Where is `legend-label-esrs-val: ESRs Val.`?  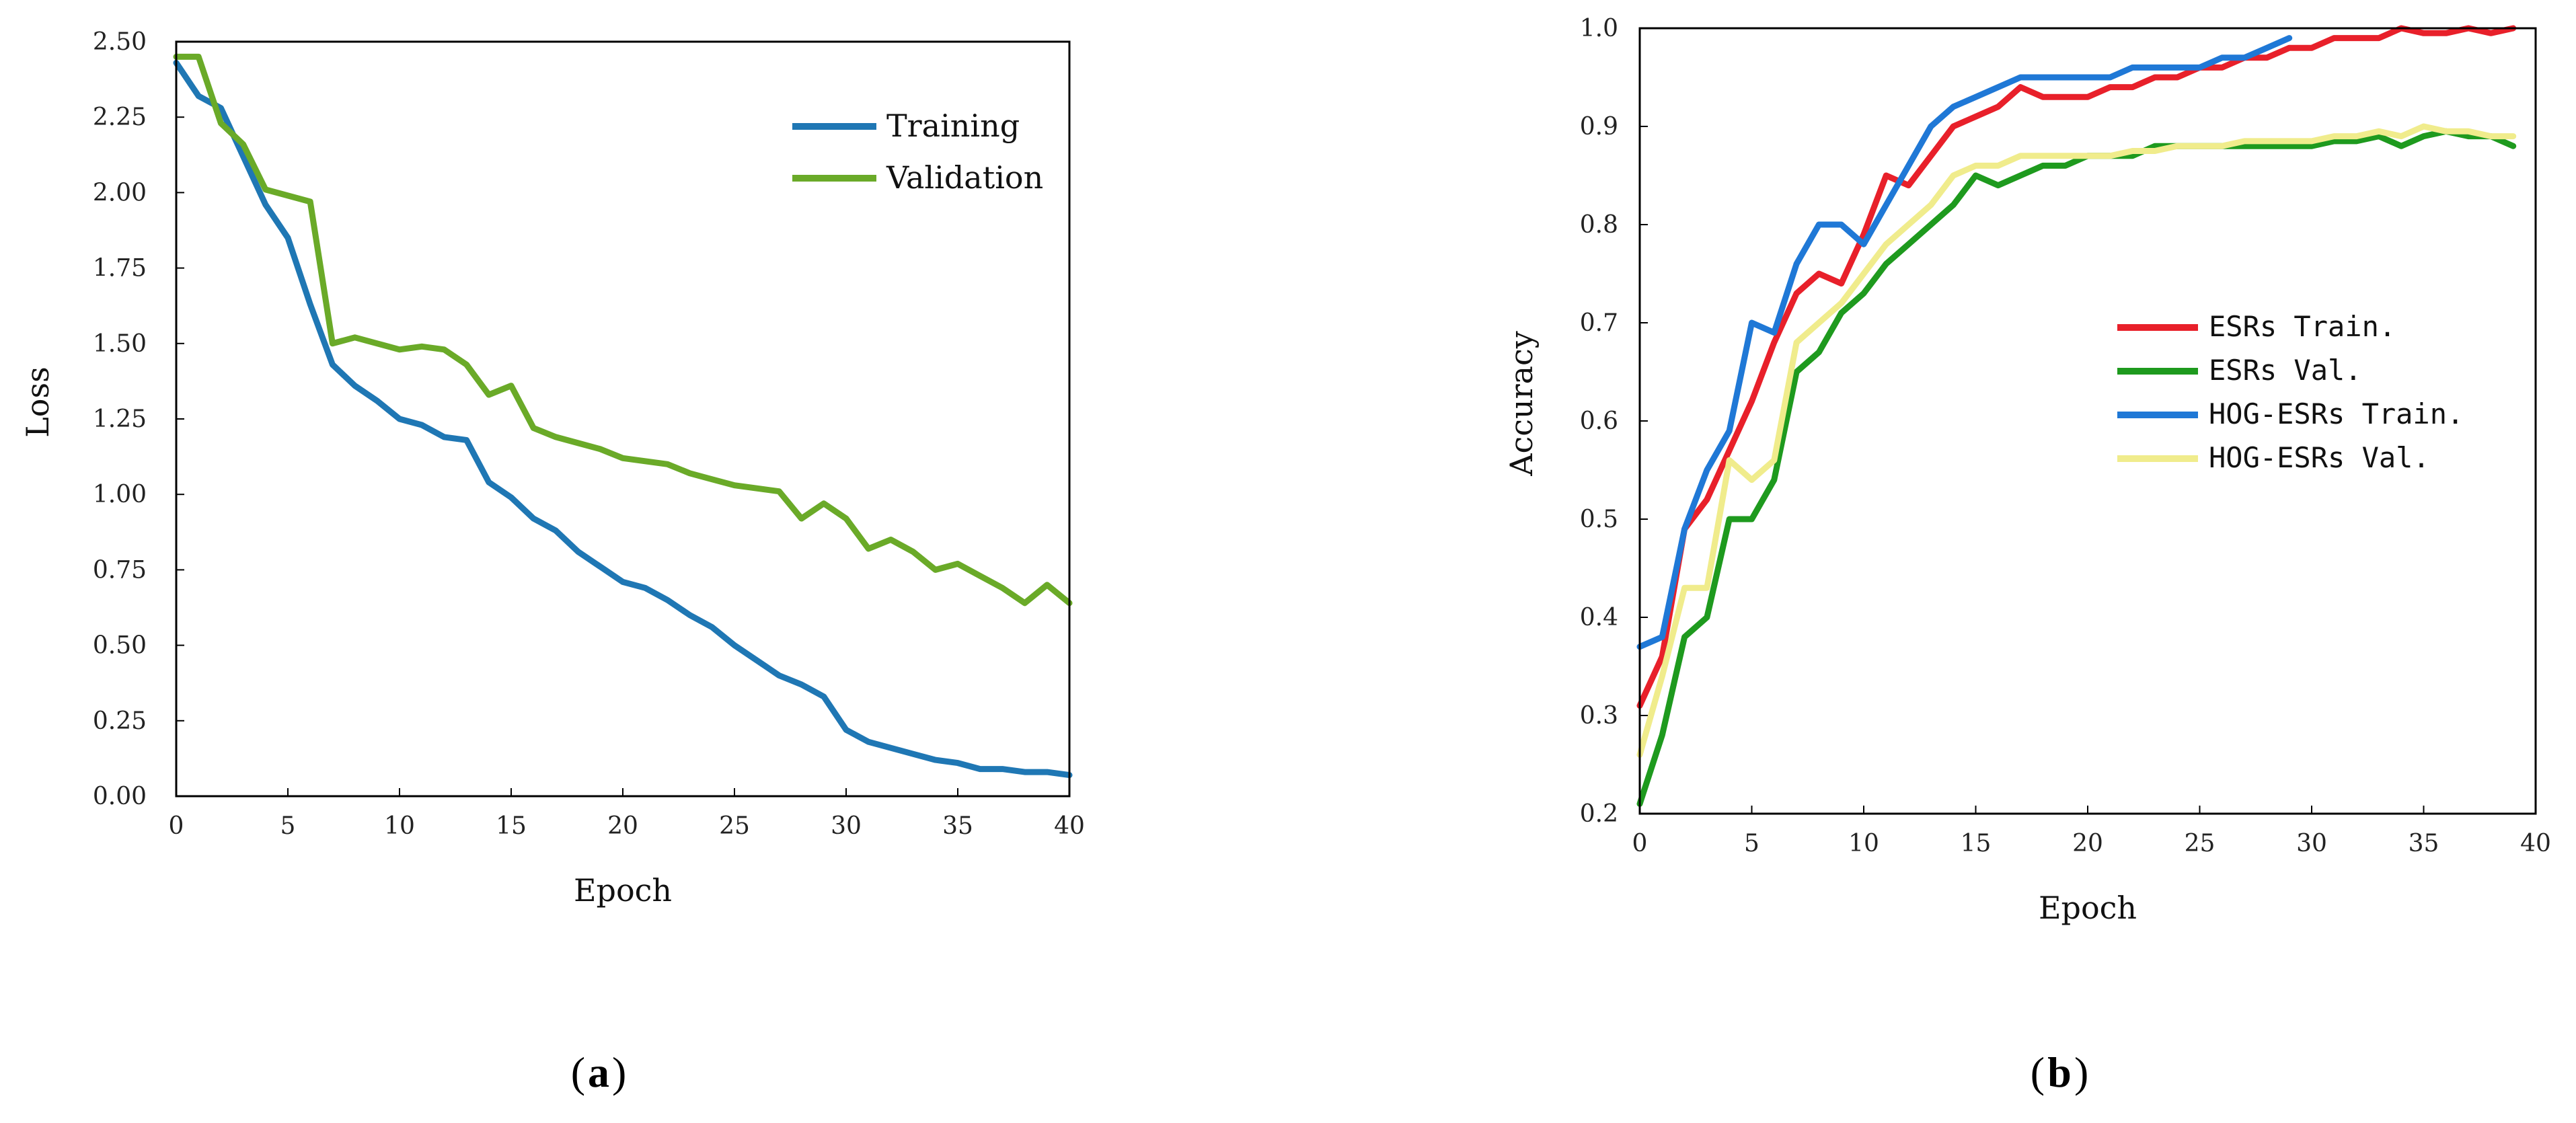
legend-label-esrs-val: ESRs Val. is located at coordinates (2285, 370).